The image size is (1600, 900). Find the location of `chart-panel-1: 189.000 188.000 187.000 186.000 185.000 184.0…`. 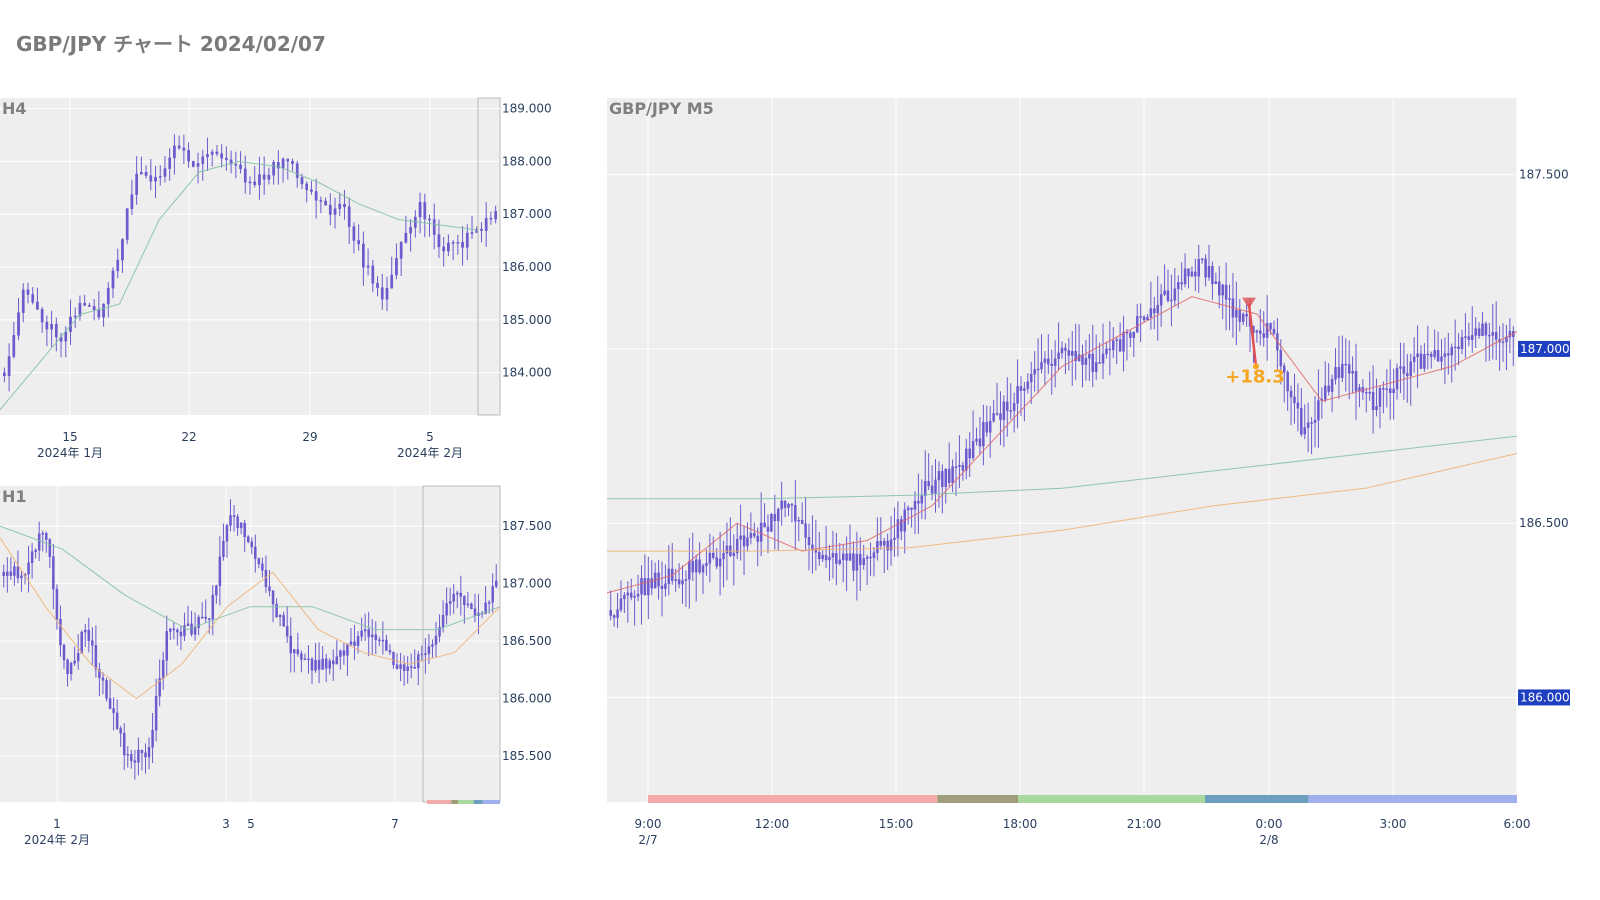

chart-panel-1: 189.000 188.000 187.000 186.000 185.000 184.0… is located at coordinates (276, 278).